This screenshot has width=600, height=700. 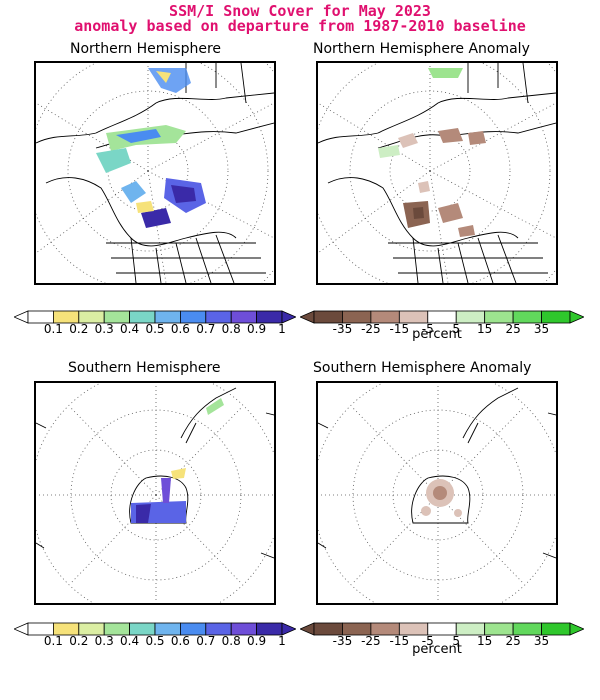 I want to click on sh-anomaly-map, so click(x=437, y=493).